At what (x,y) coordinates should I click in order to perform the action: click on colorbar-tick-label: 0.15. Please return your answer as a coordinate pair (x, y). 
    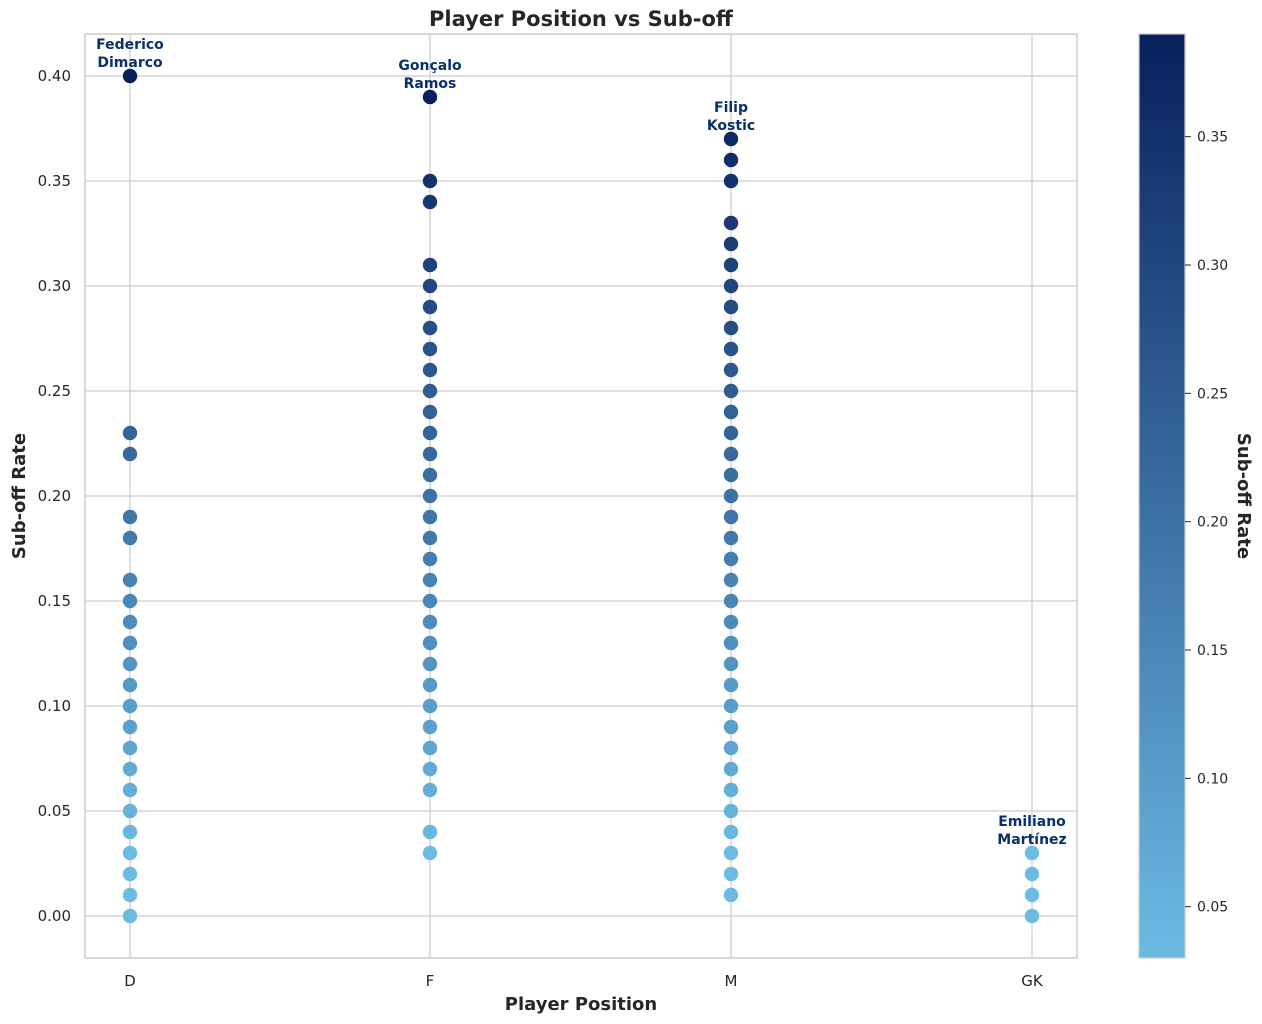
    Looking at the image, I should click on (1212, 651).